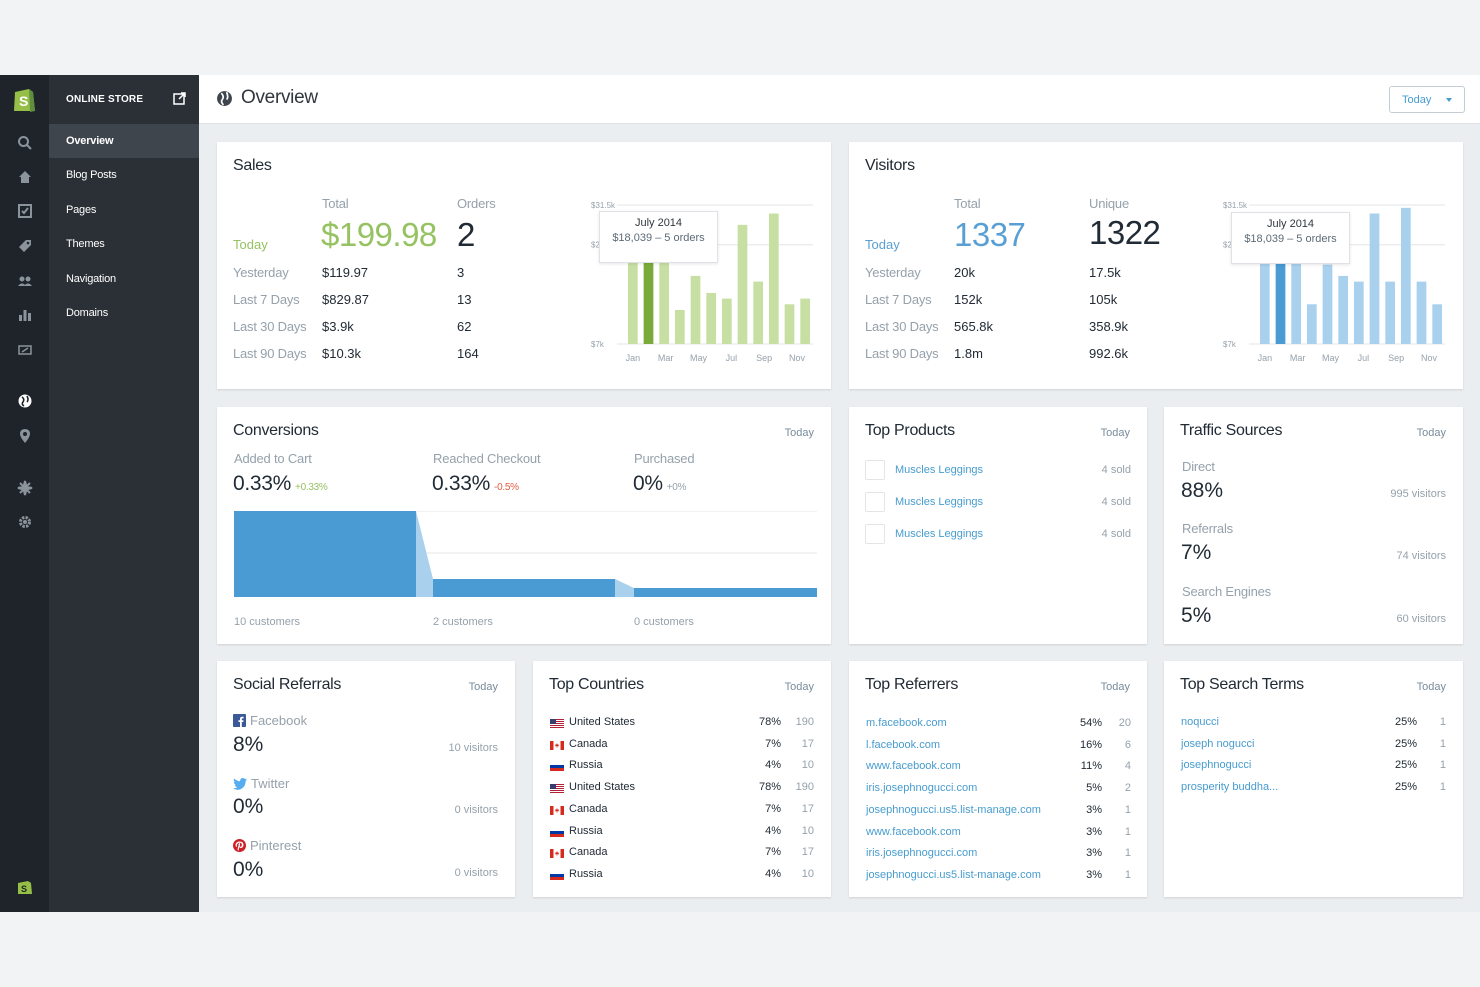 Image resolution: width=1480 pixels, height=987 pixels. What do you see at coordinates (464, 326) in the screenshot?
I see `sales-row-orders: 62` at bounding box center [464, 326].